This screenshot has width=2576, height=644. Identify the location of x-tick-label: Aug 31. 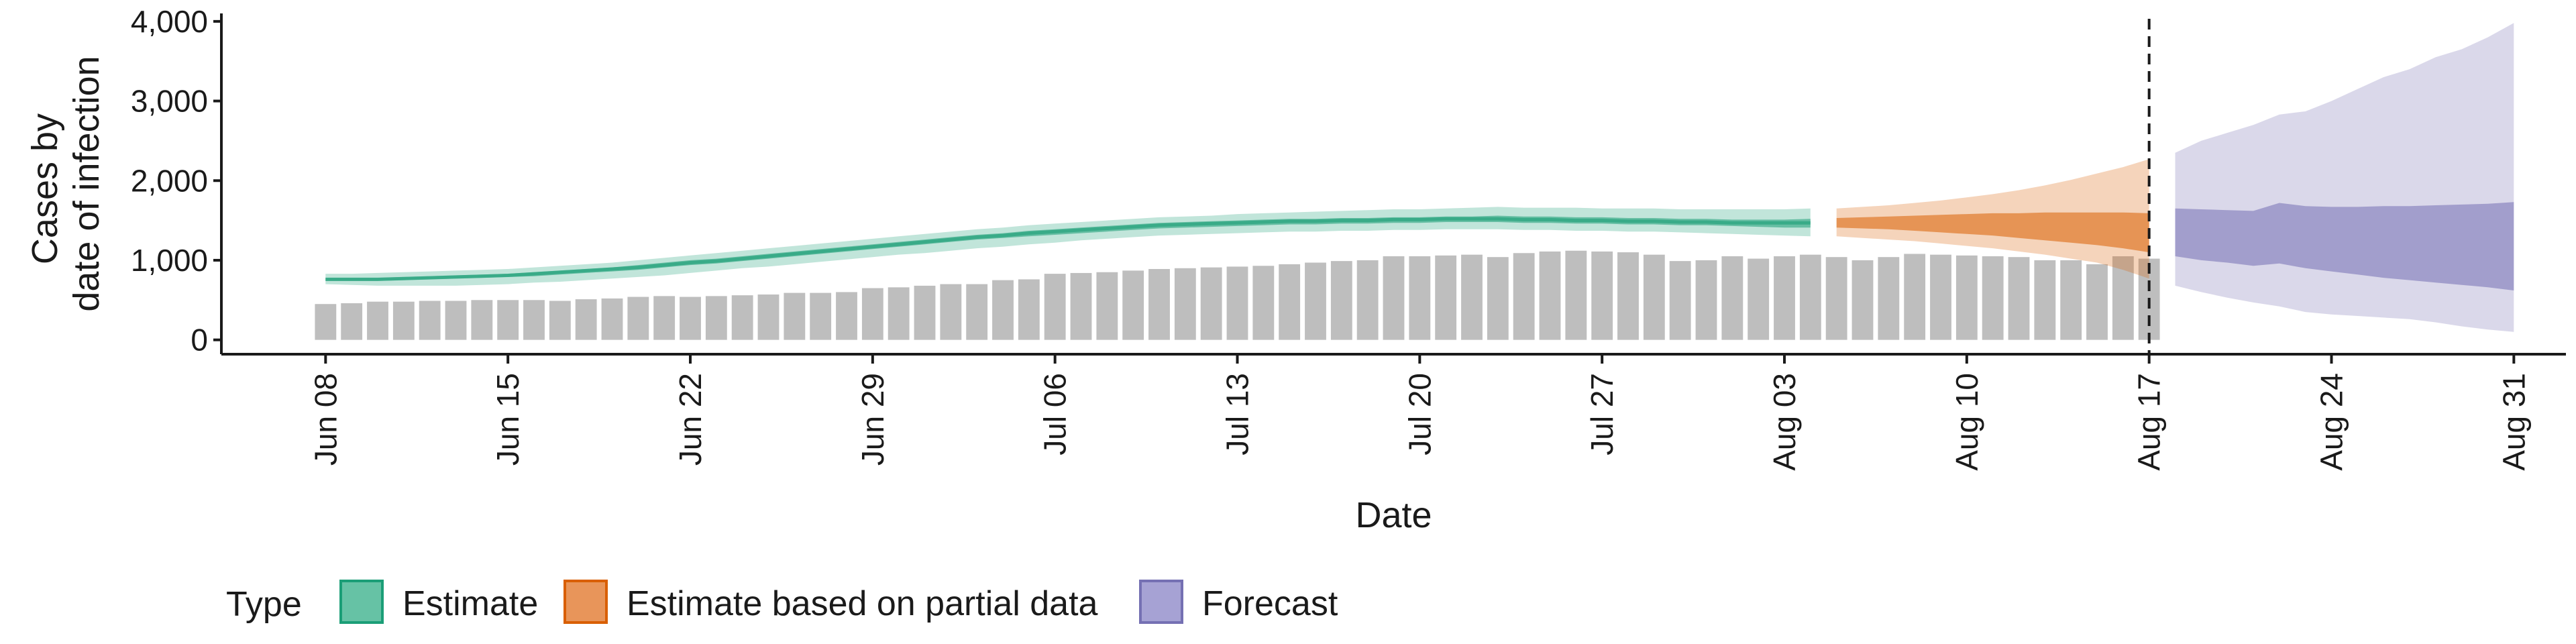
(2513, 422).